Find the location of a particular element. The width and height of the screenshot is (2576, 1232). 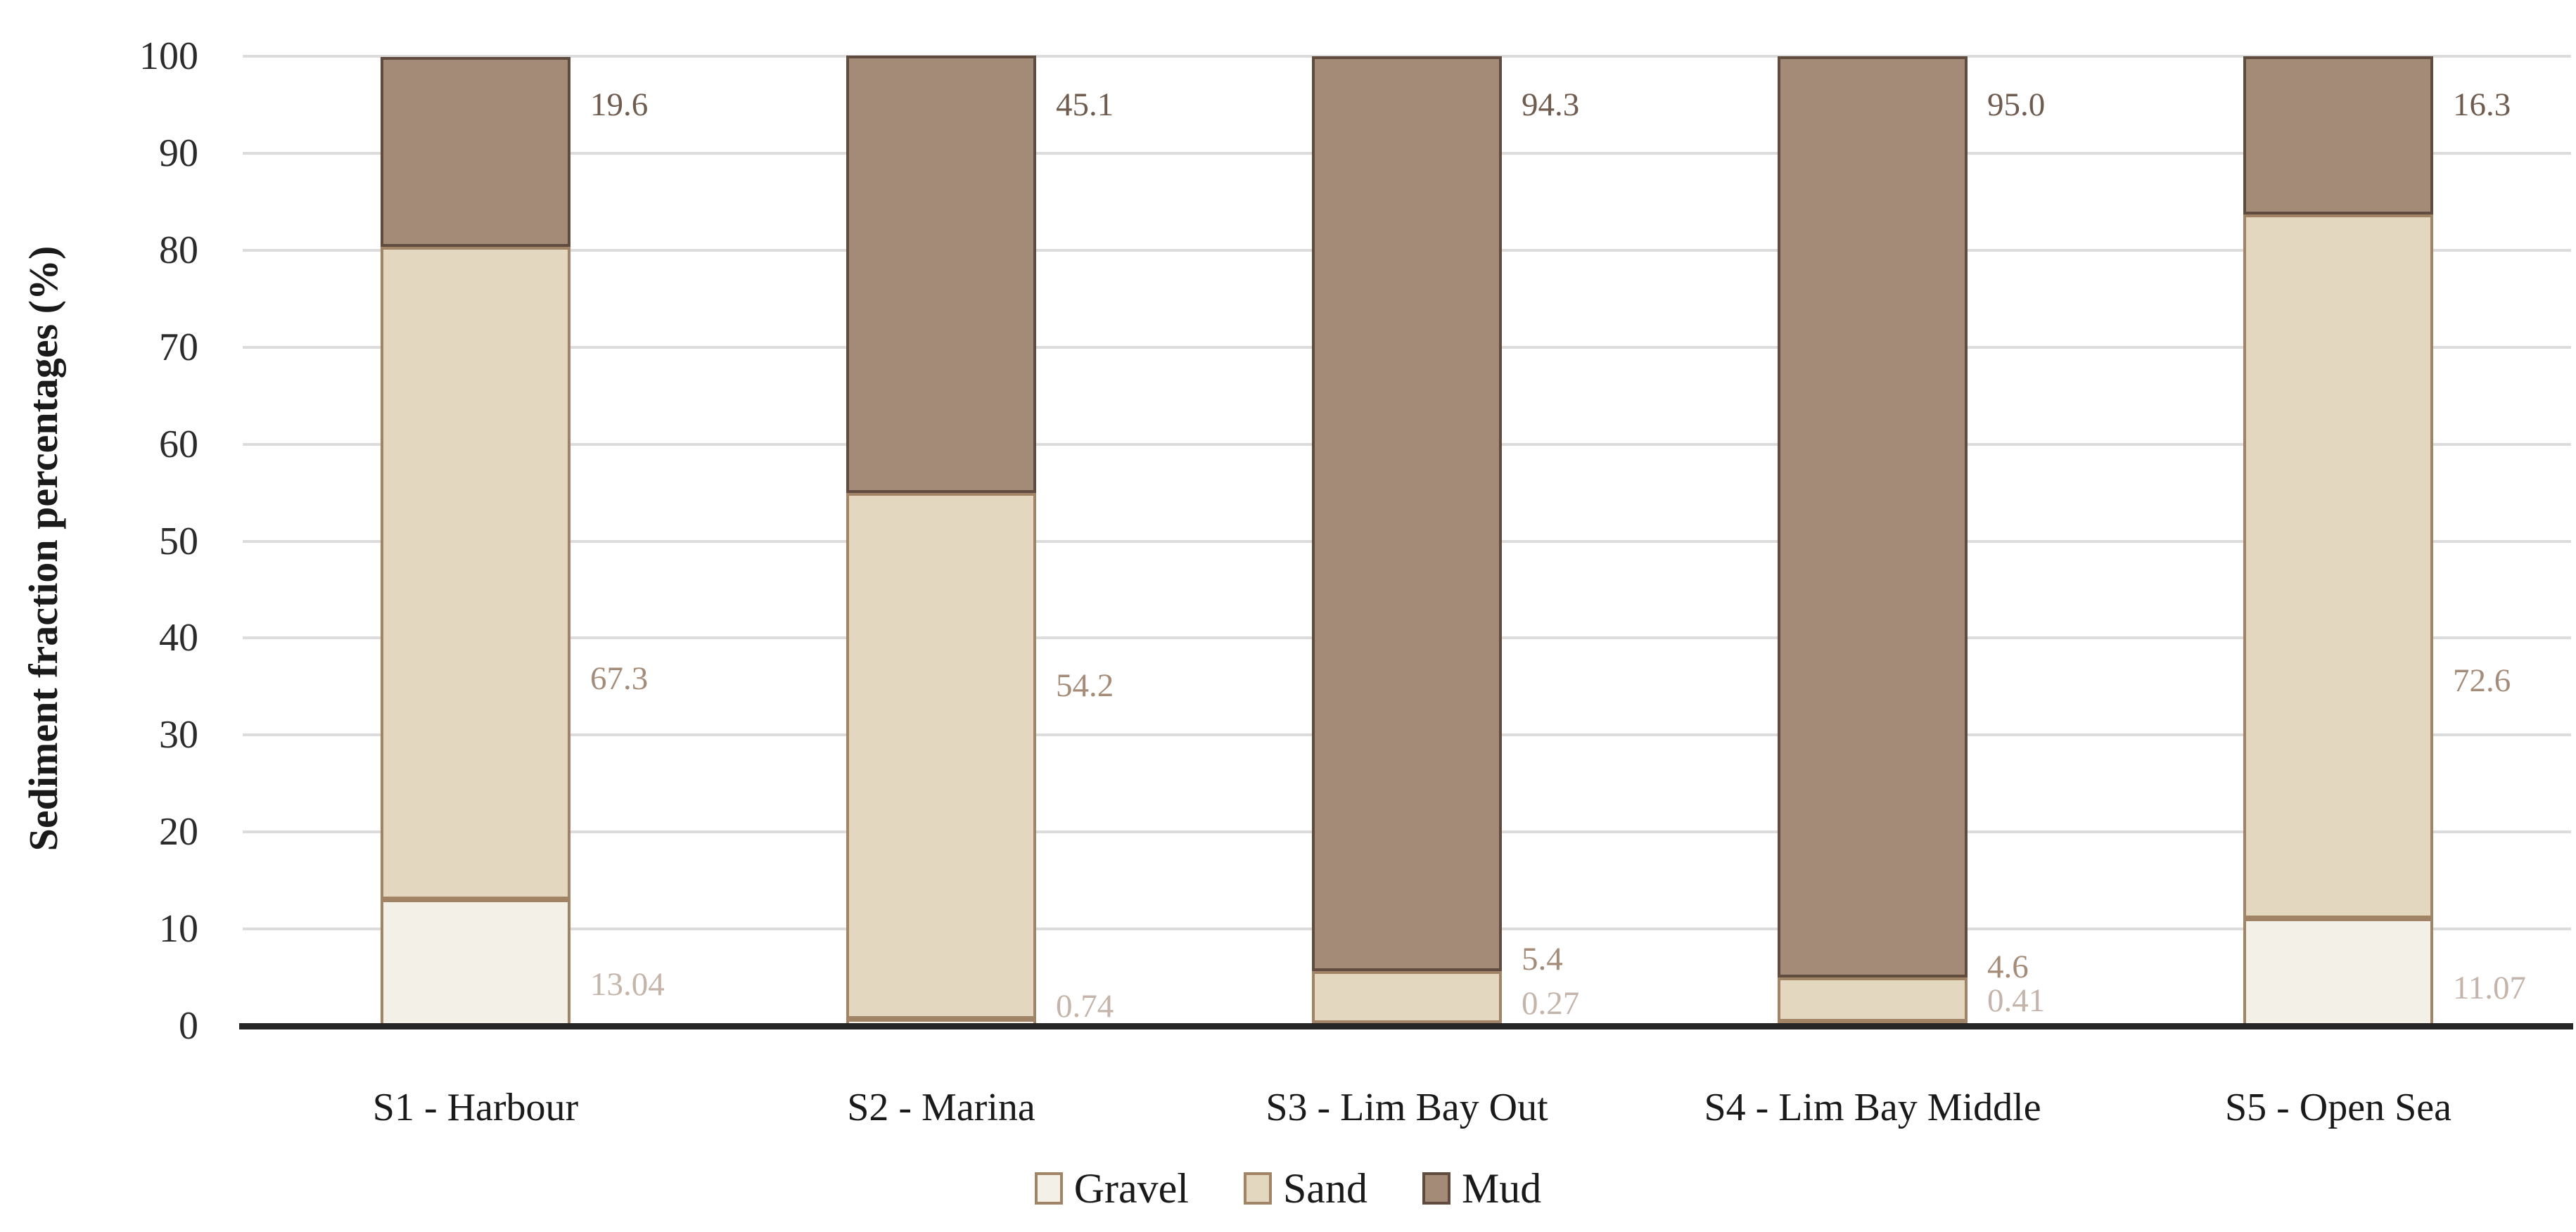

category-label-4: S4 - Lim Bay Middle is located at coordinates (1872, 1107).